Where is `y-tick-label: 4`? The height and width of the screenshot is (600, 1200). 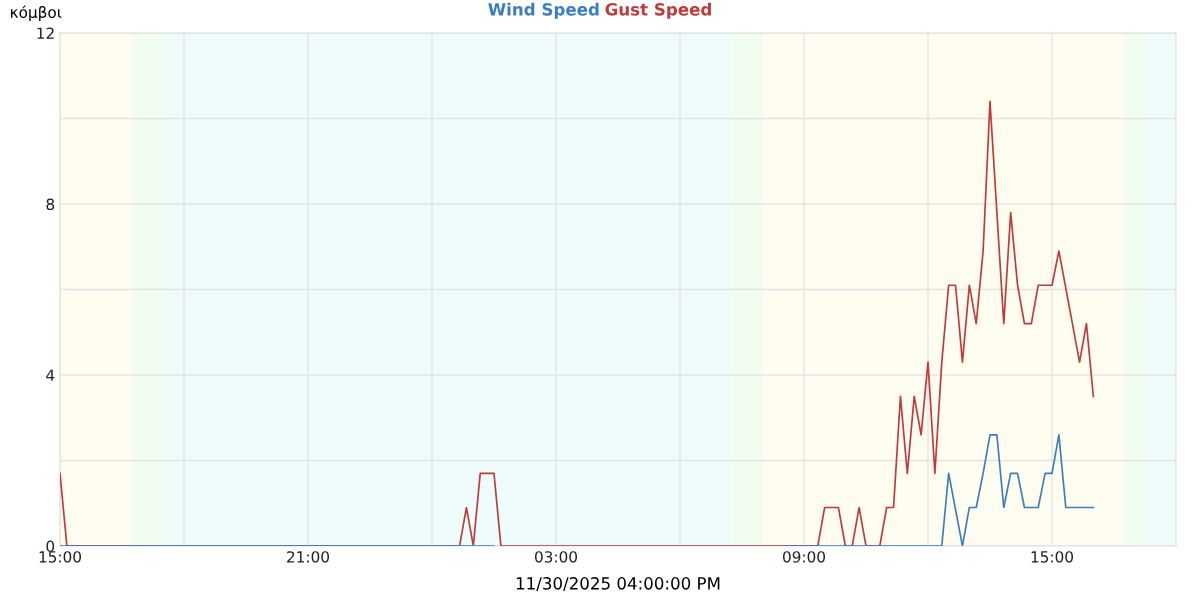 y-tick-label: 4 is located at coordinates (50, 375).